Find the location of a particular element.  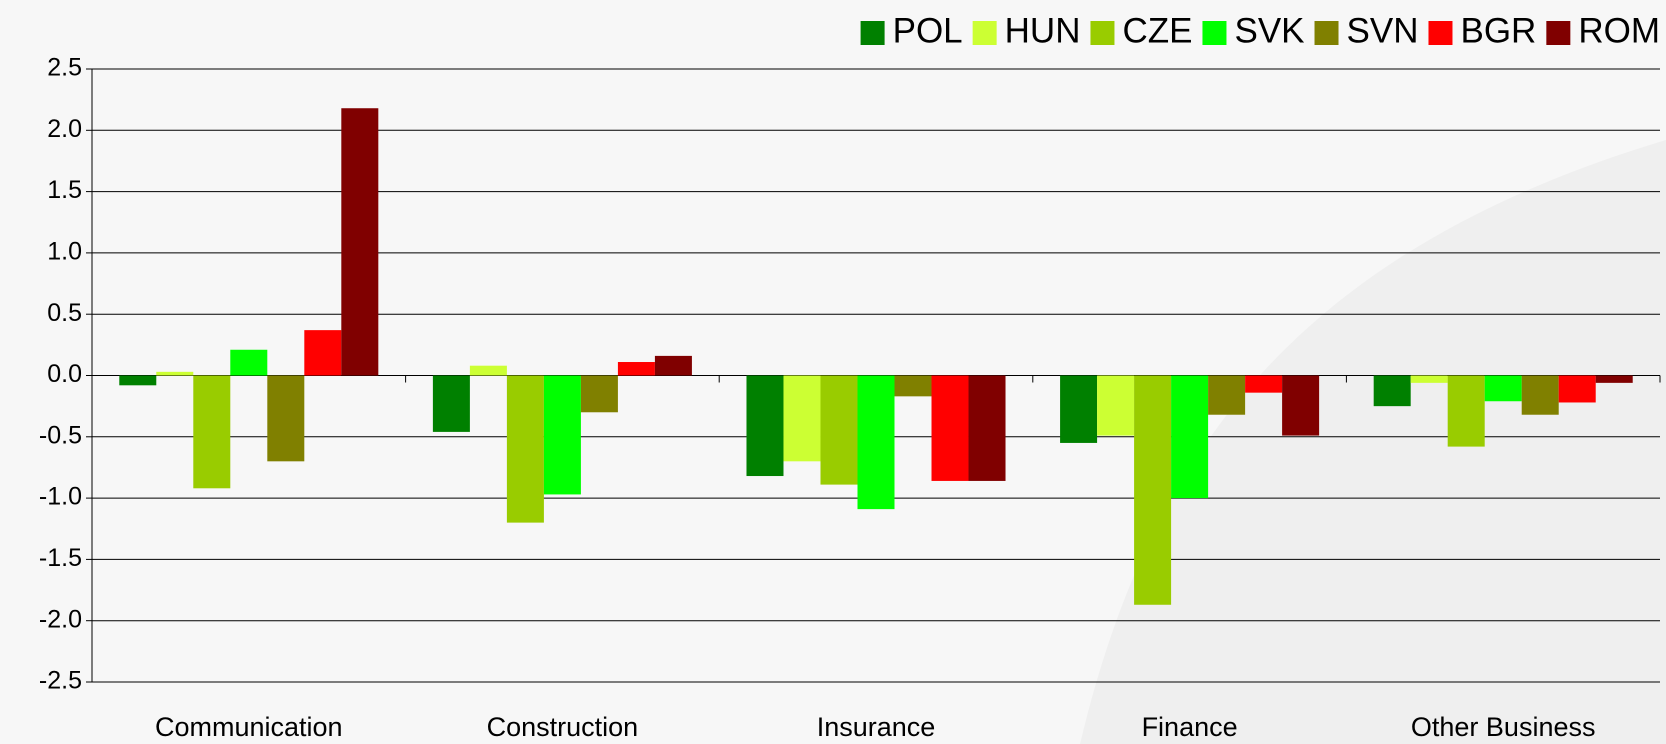

y-tick-label: 1.5 is located at coordinates (64, 190).